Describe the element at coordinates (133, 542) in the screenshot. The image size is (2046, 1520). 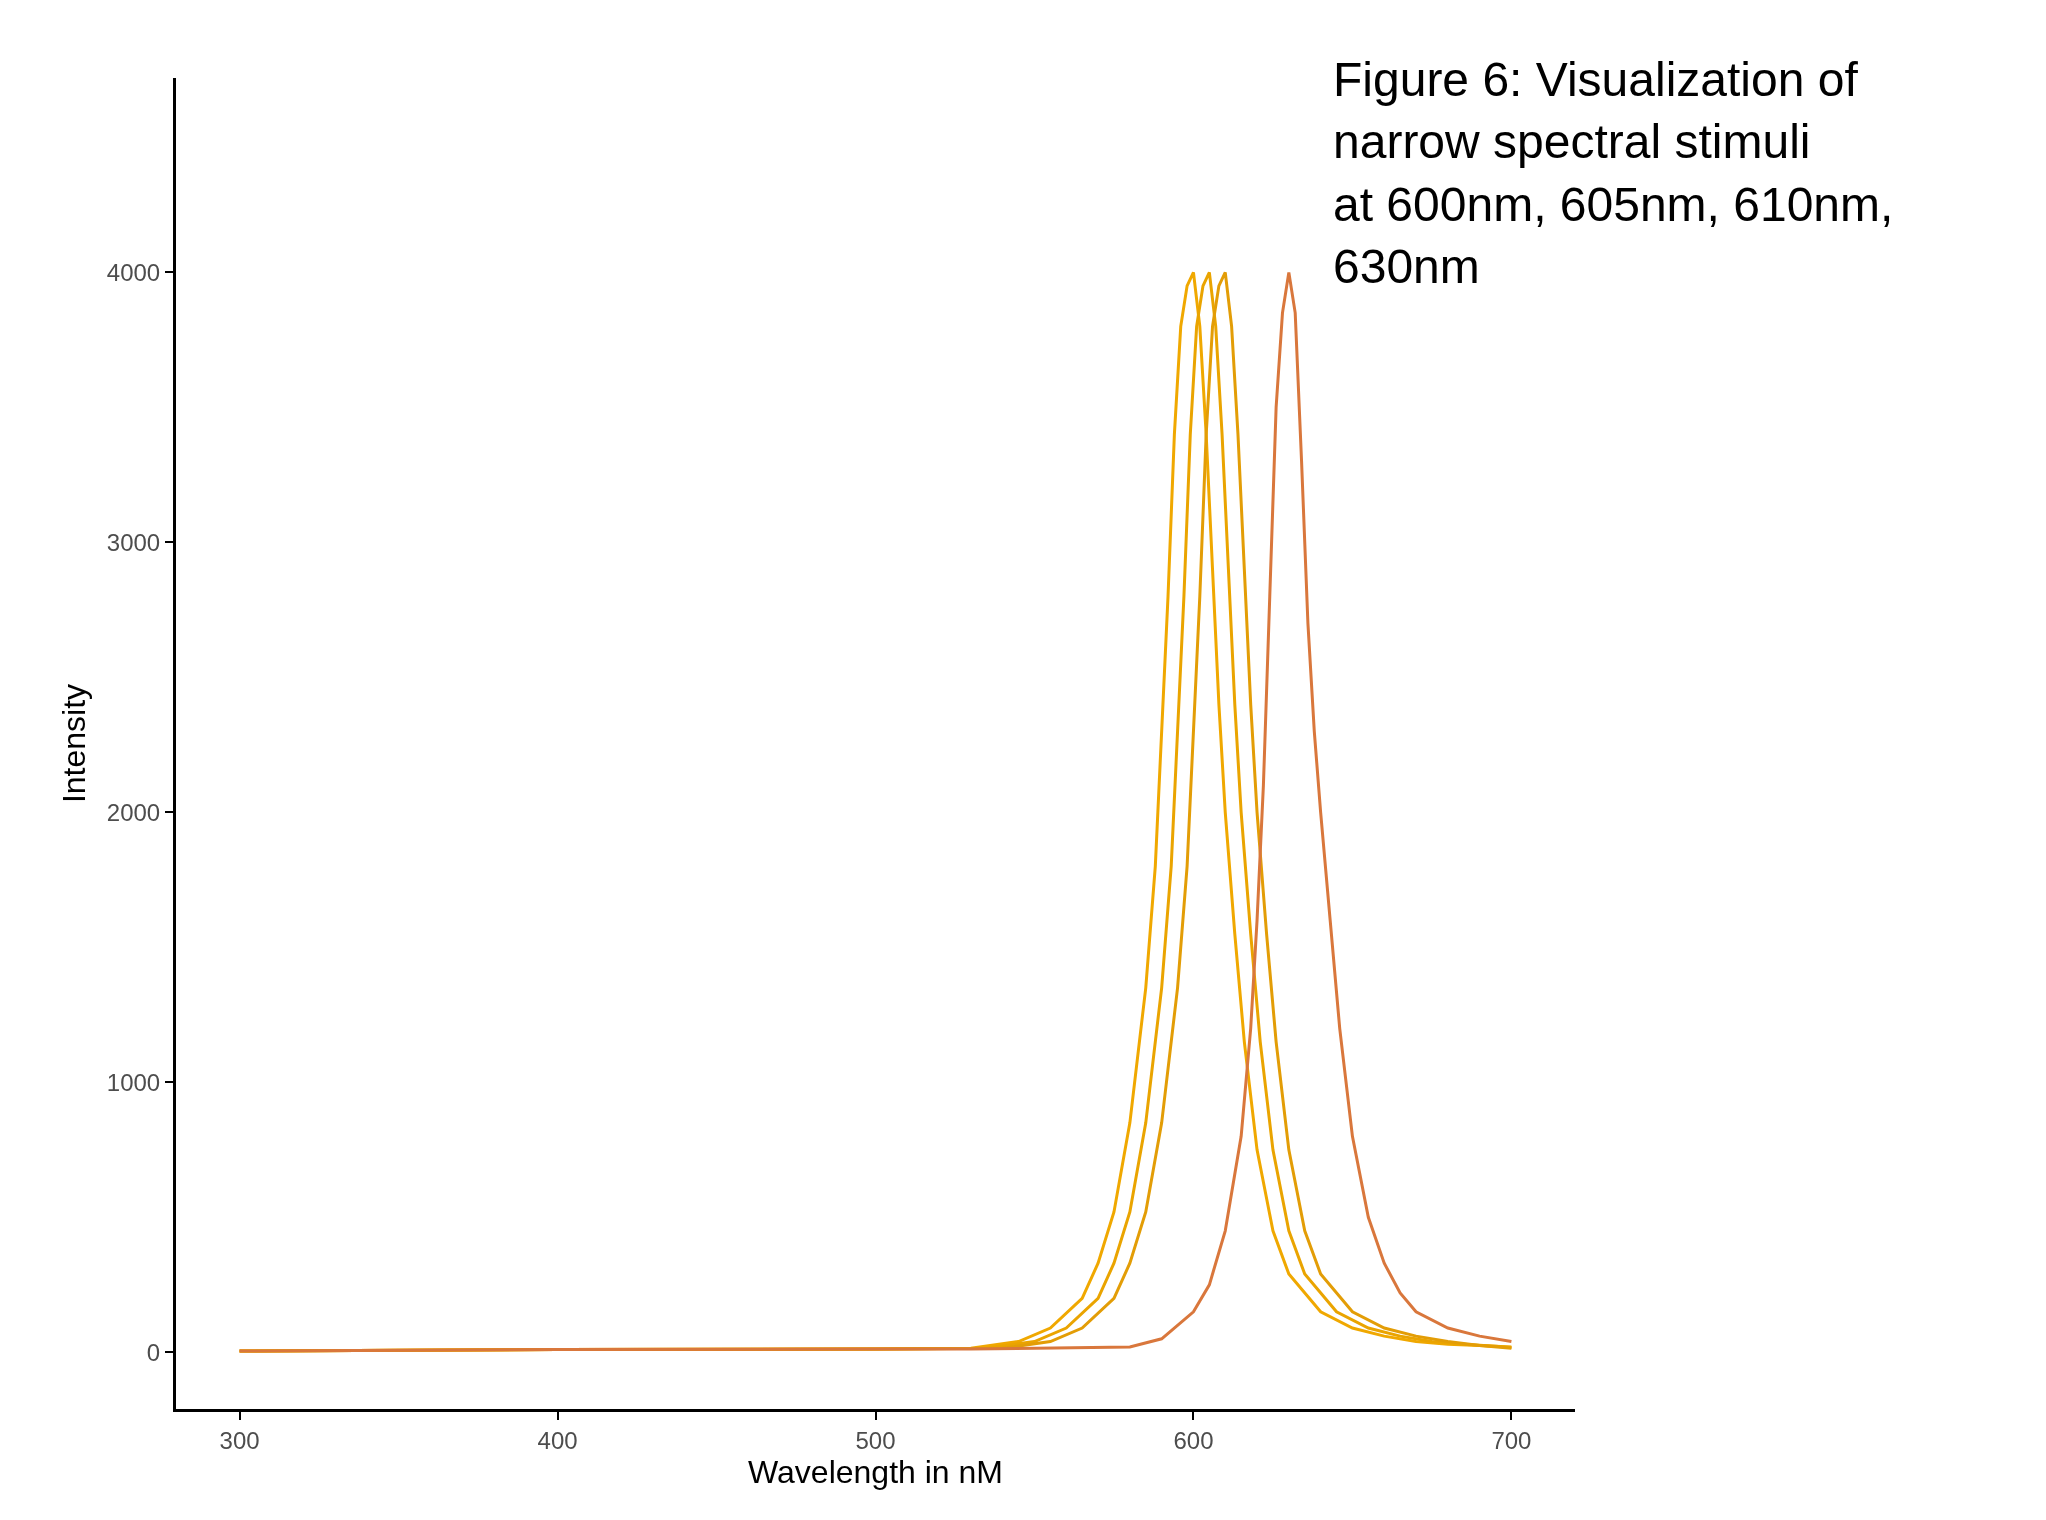
I see `y-tick-label: 3000` at that location.